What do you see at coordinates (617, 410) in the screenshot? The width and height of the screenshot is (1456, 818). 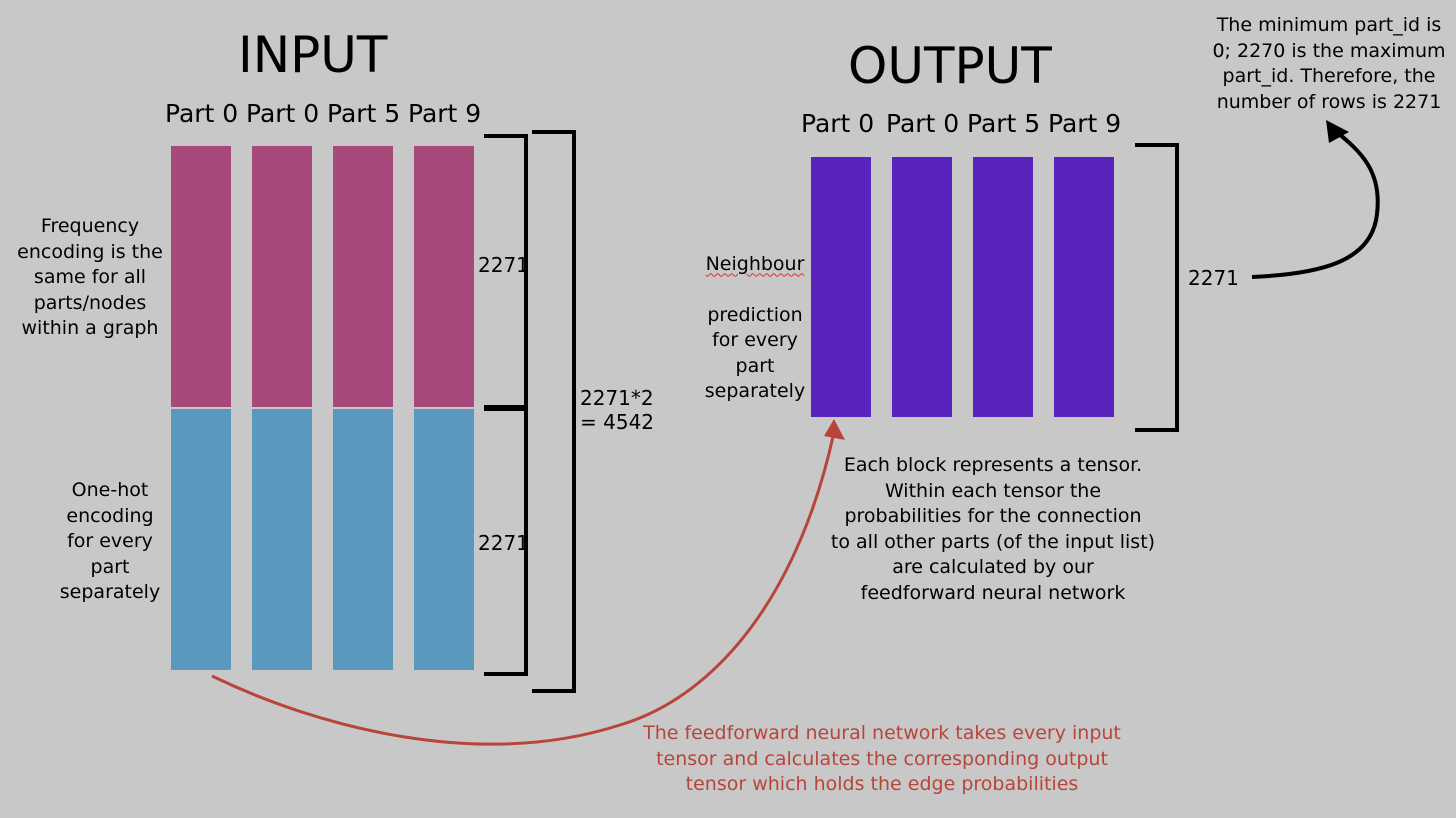 I see `input-total-rows-label: 2271*2 = 4542` at bounding box center [617, 410].